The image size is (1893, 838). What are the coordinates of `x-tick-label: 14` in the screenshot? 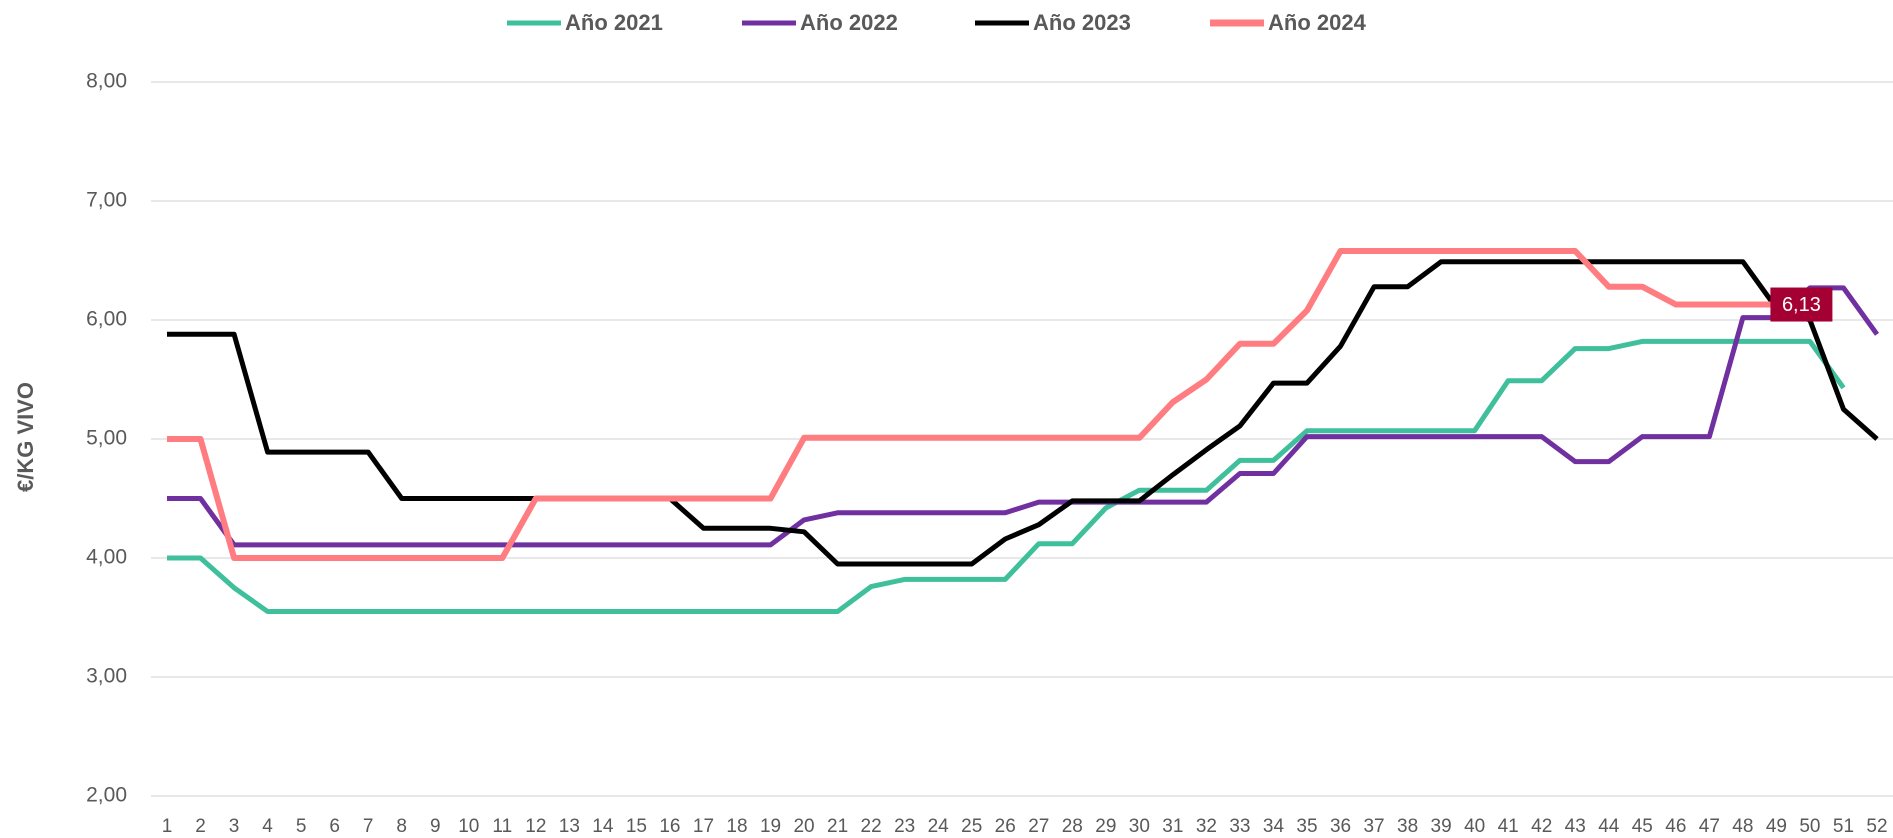 It's located at (603, 826).